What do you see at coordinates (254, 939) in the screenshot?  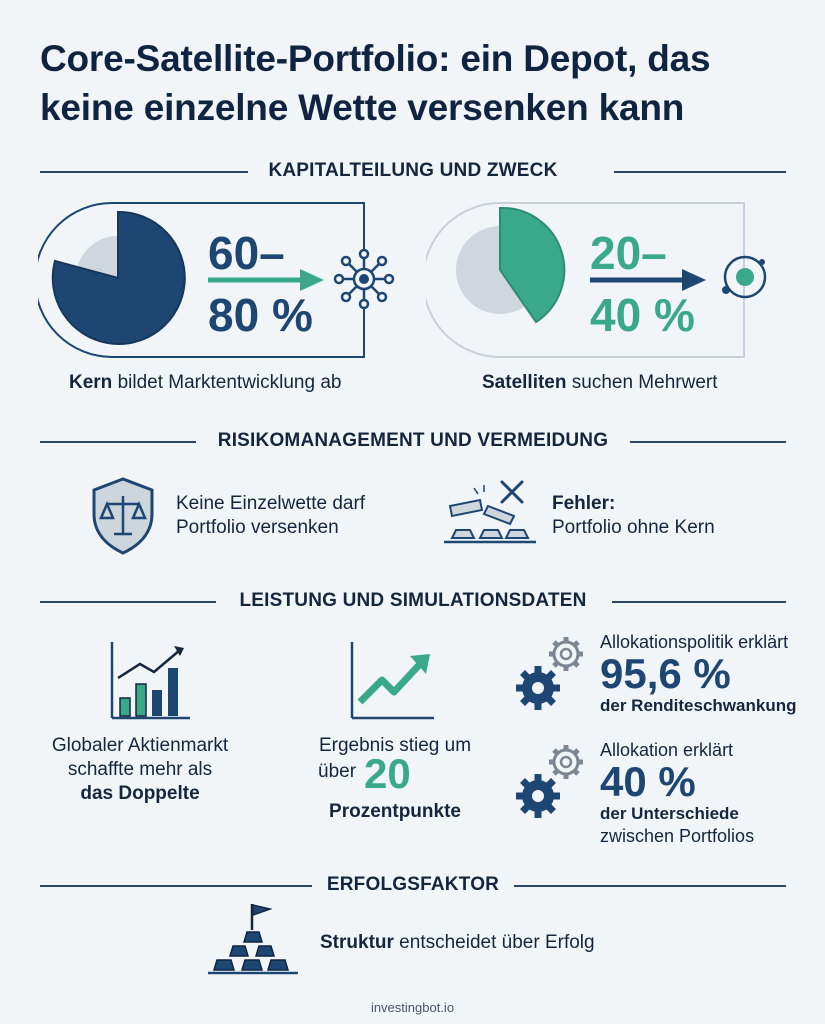 I see `stacked-bars-flag-icon` at bounding box center [254, 939].